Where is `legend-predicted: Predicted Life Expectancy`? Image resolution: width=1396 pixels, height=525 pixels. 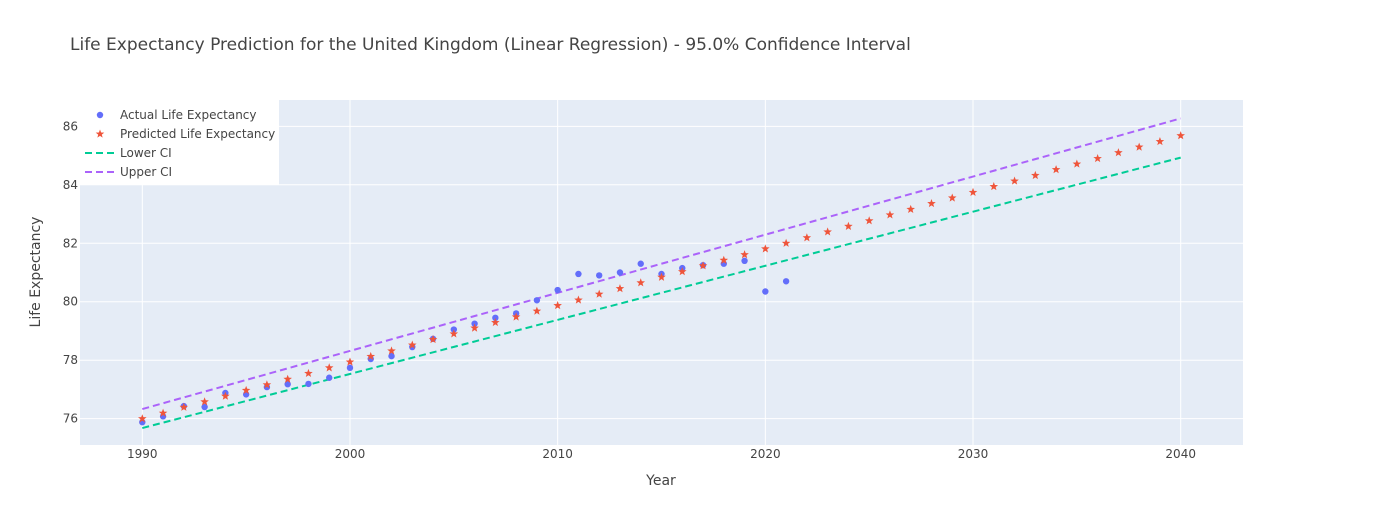 legend-predicted: Predicted Life Expectancy is located at coordinates (185, 134).